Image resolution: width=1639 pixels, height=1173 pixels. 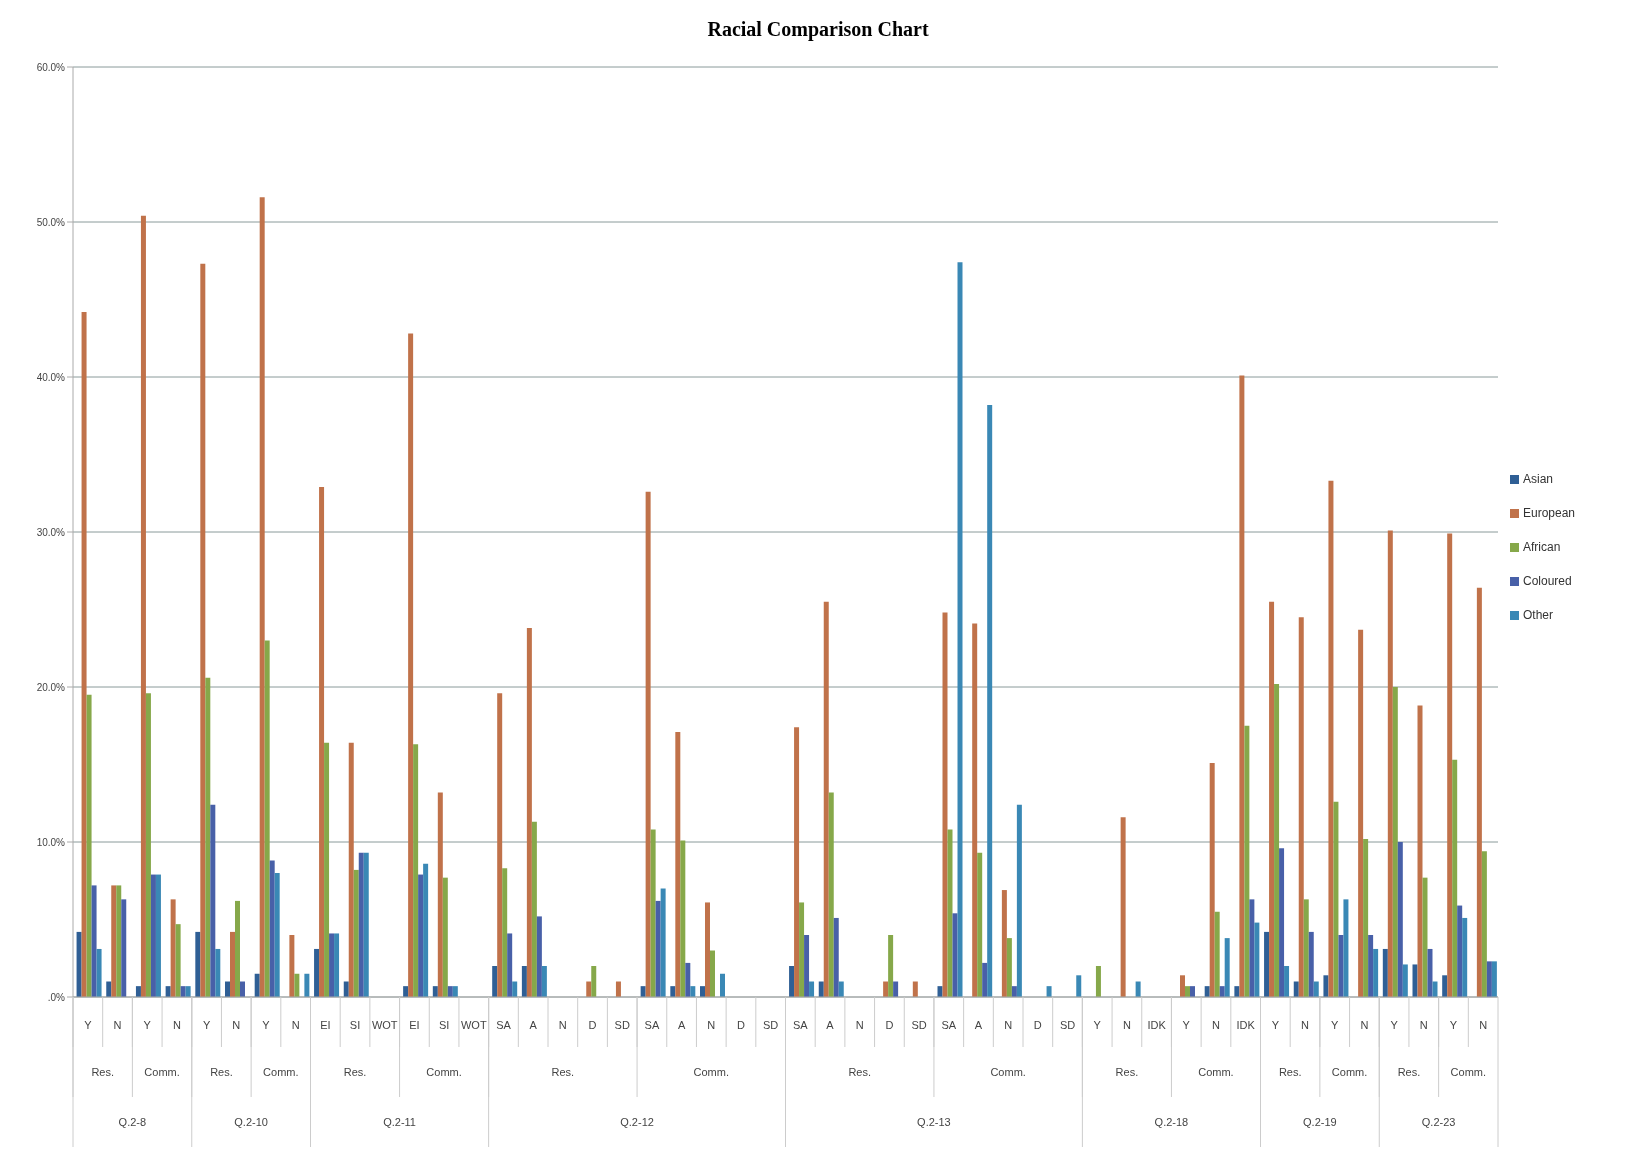 What do you see at coordinates (1542, 547) in the screenshot?
I see `legend-label: African` at bounding box center [1542, 547].